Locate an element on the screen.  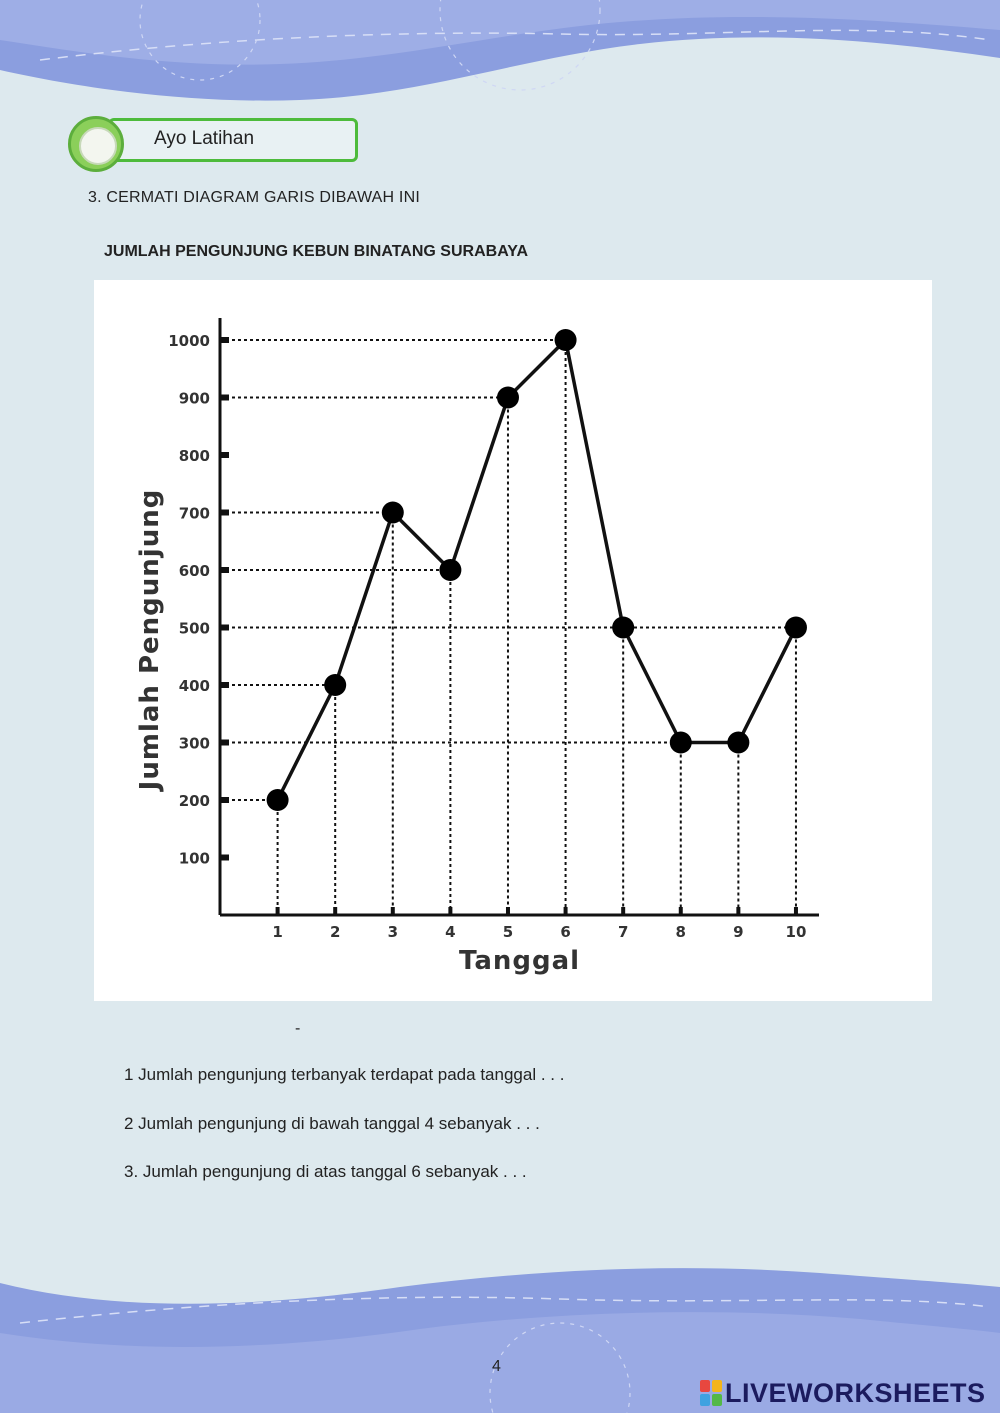
y-tick-label: 200 is located at coordinates (194, 801).